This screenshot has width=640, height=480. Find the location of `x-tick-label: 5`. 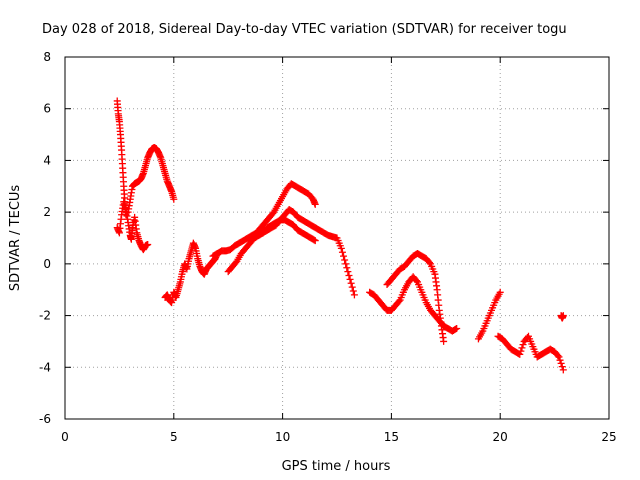

x-tick-label: 5 is located at coordinates (174, 437).